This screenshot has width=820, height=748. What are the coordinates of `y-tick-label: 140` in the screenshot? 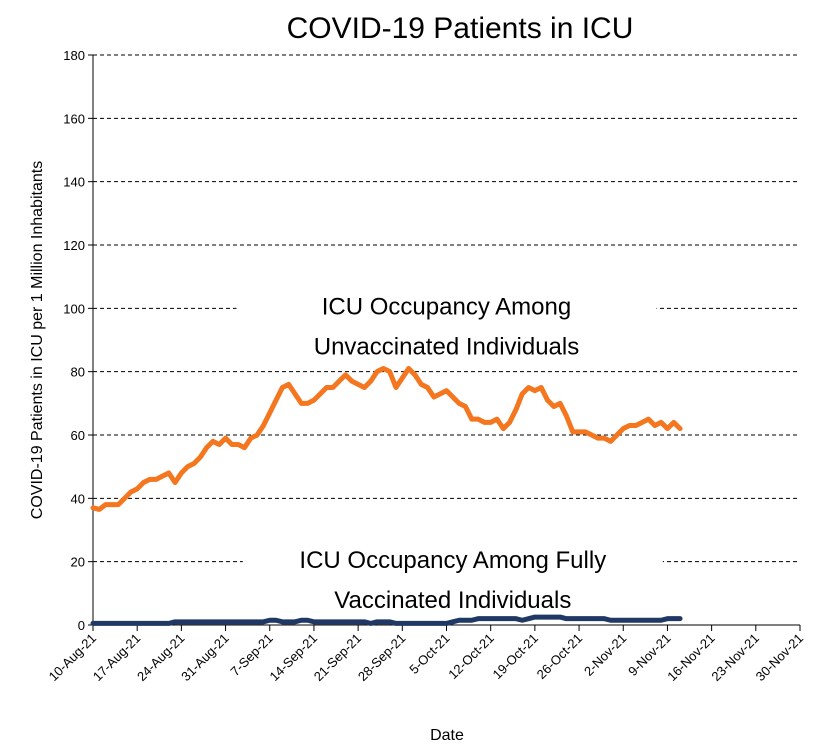 It's located at (74, 182).